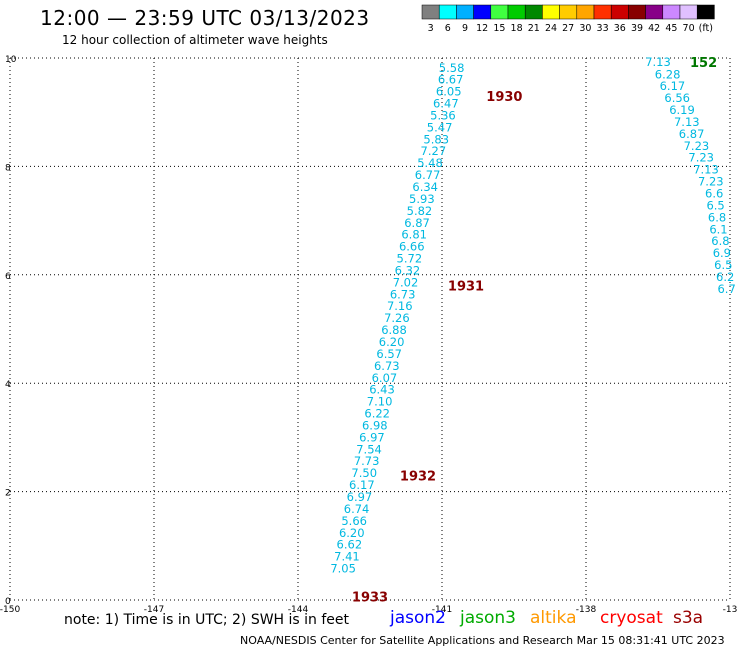 The width and height of the screenshot is (740, 650). Describe the element at coordinates (10, 610) in the screenshot. I see `x-tick-label: -150` at that location.